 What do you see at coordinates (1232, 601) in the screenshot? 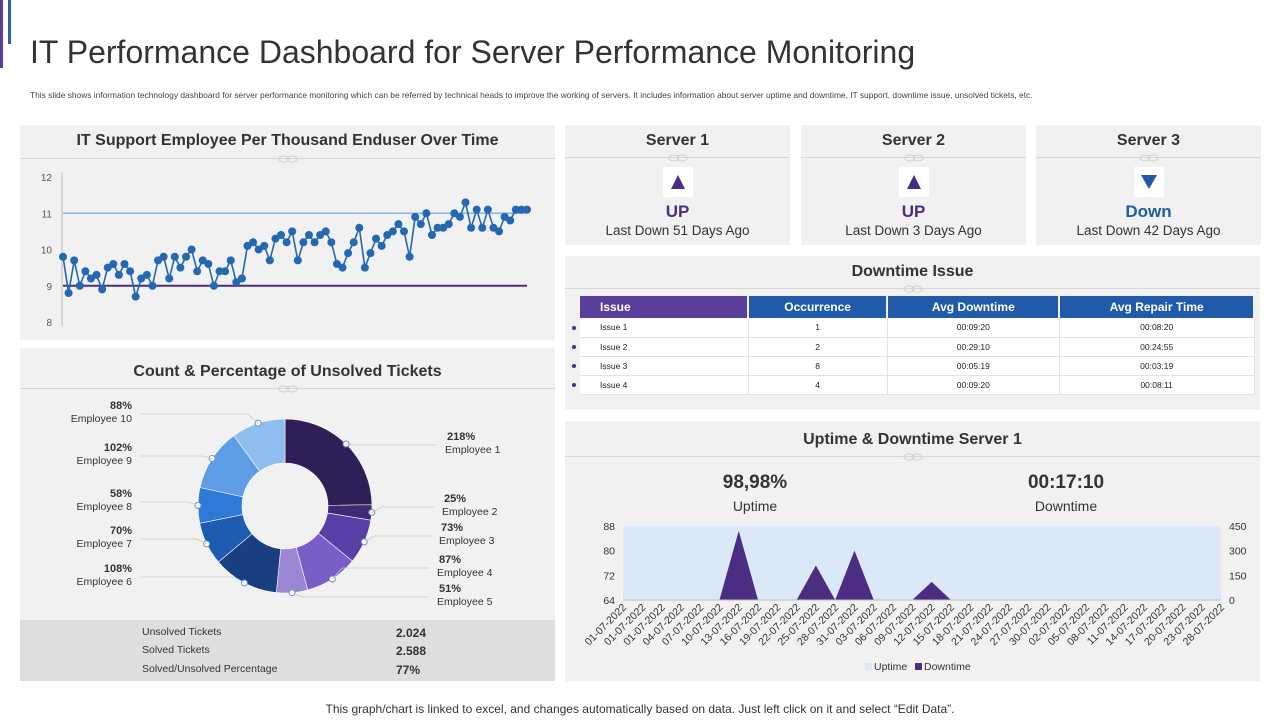
I see `y-right-tick-label: 0` at bounding box center [1232, 601].